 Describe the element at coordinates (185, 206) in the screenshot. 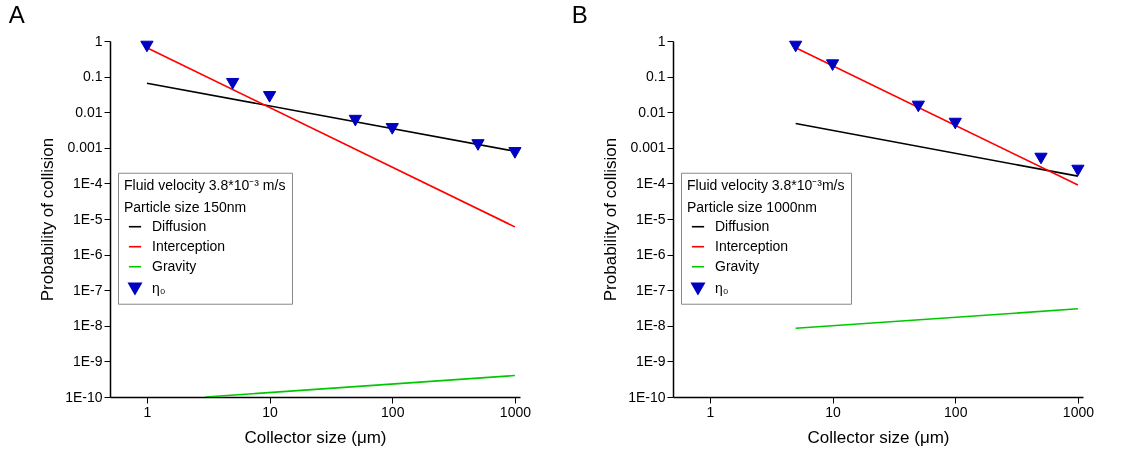

I see `annotation: Particle size 150nm` at that location.